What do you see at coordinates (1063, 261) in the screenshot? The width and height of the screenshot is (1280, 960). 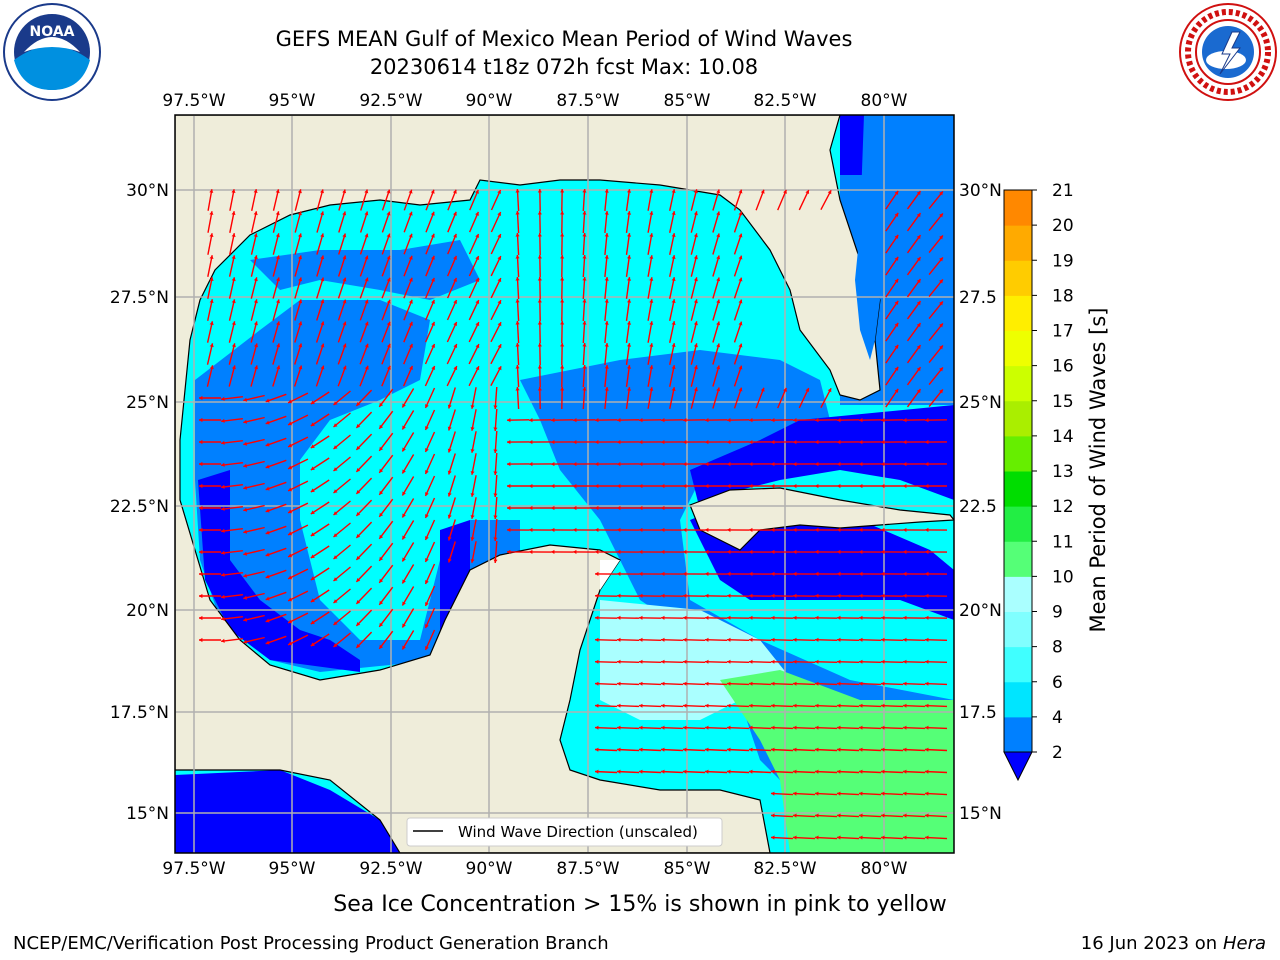 I see `colorbar-tick-label: 19` at bounding box center [1063, 261].